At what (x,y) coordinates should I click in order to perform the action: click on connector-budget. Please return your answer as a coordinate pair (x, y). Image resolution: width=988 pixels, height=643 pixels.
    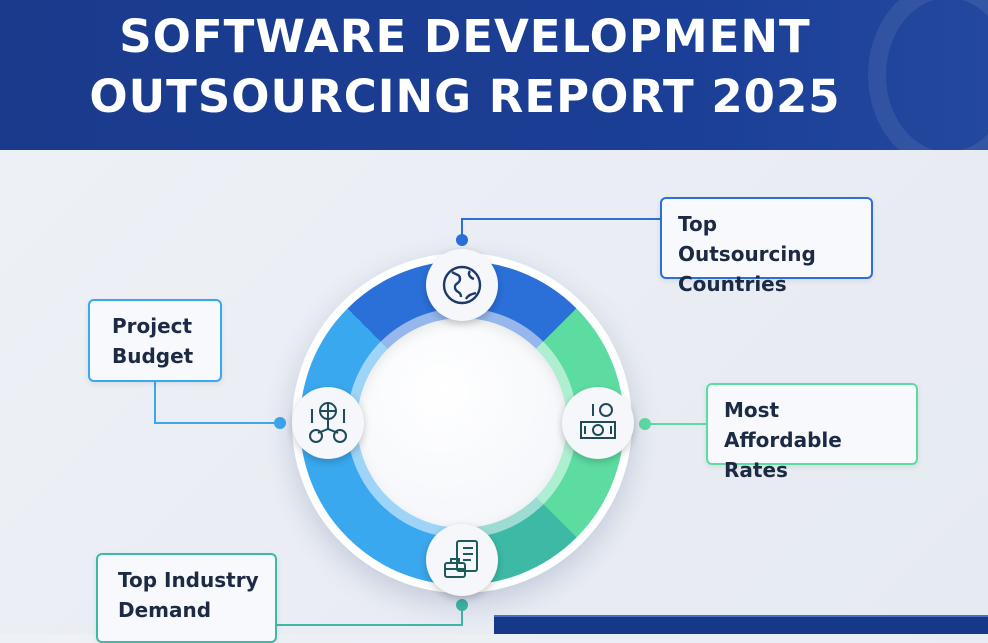
    Looking at the image, I should click on (155, 402).